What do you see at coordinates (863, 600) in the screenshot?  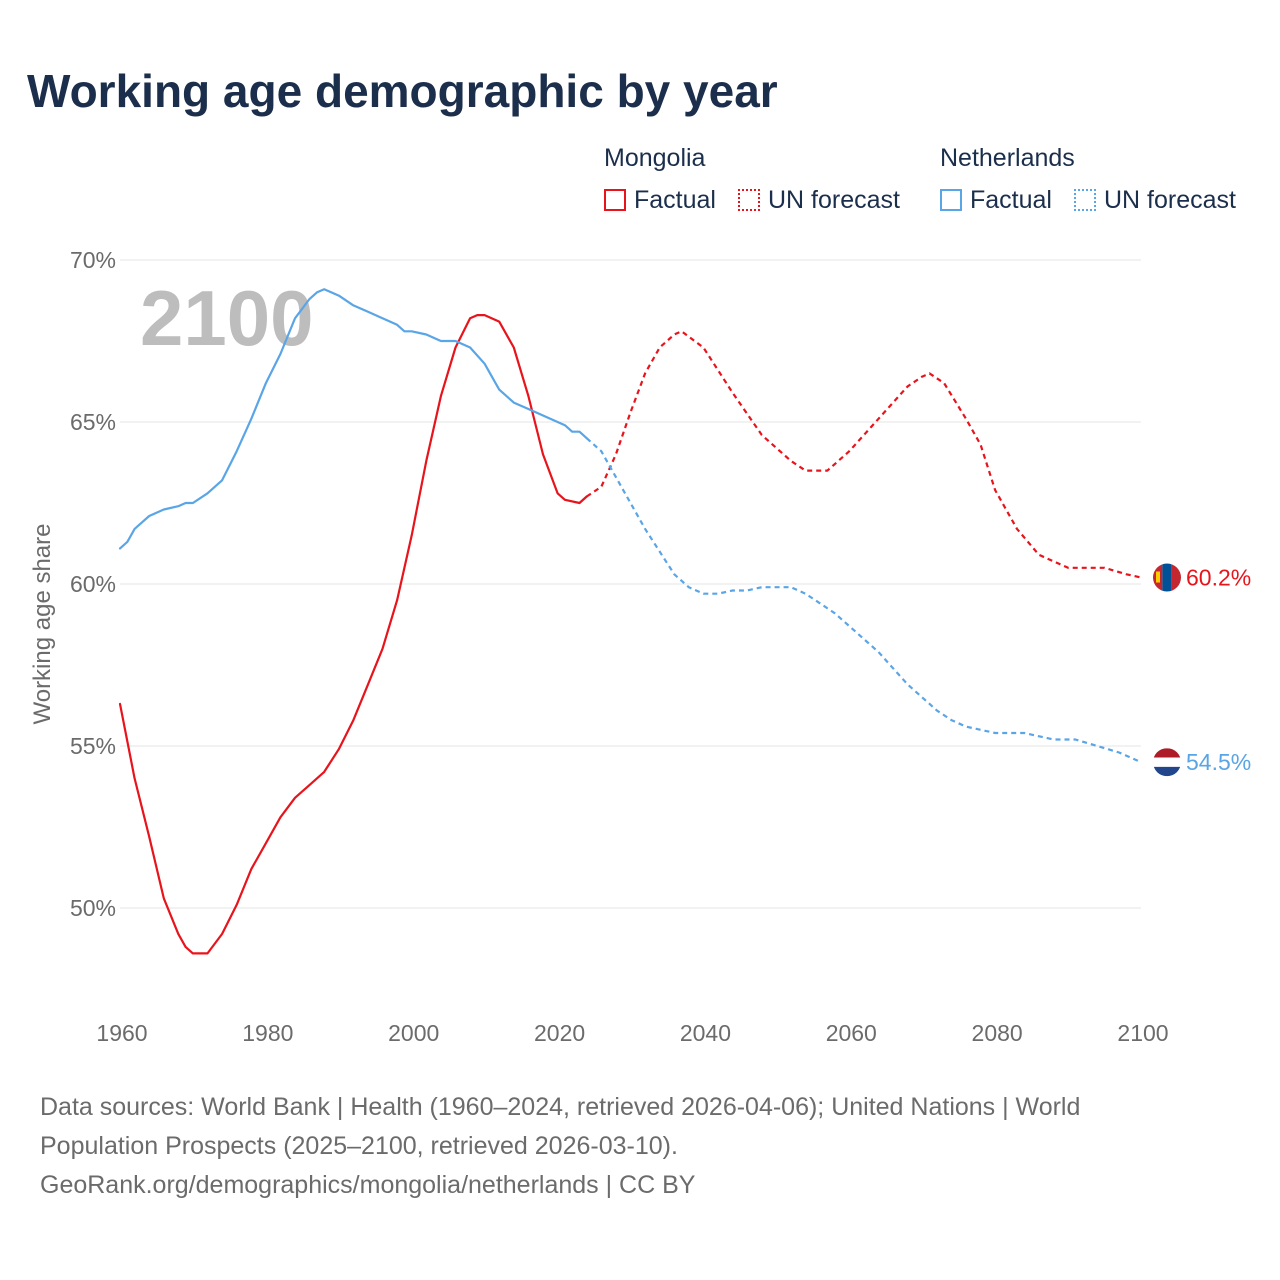 I see `series-line-netherlands-forecast` at bounding box center [863, 600].